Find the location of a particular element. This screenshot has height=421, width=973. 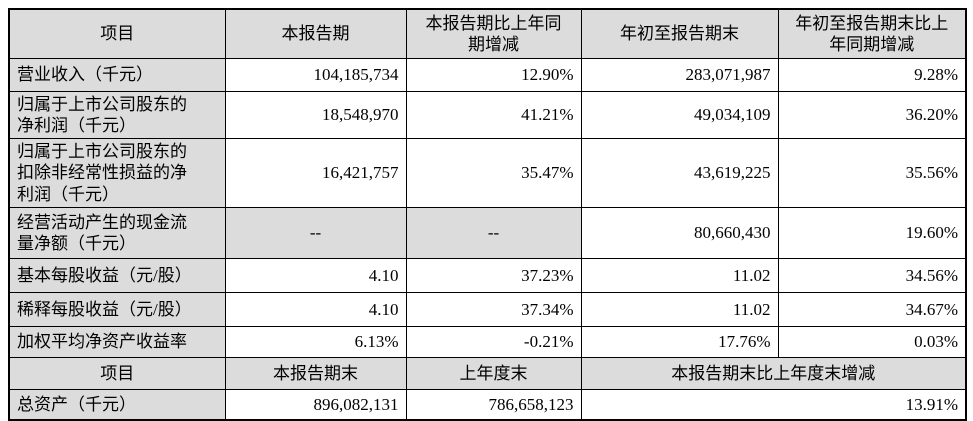

table-row-total-assets: 总资产（千元） 896,082,131 786,658,123 13.91% is located at coordinates (487, 404).